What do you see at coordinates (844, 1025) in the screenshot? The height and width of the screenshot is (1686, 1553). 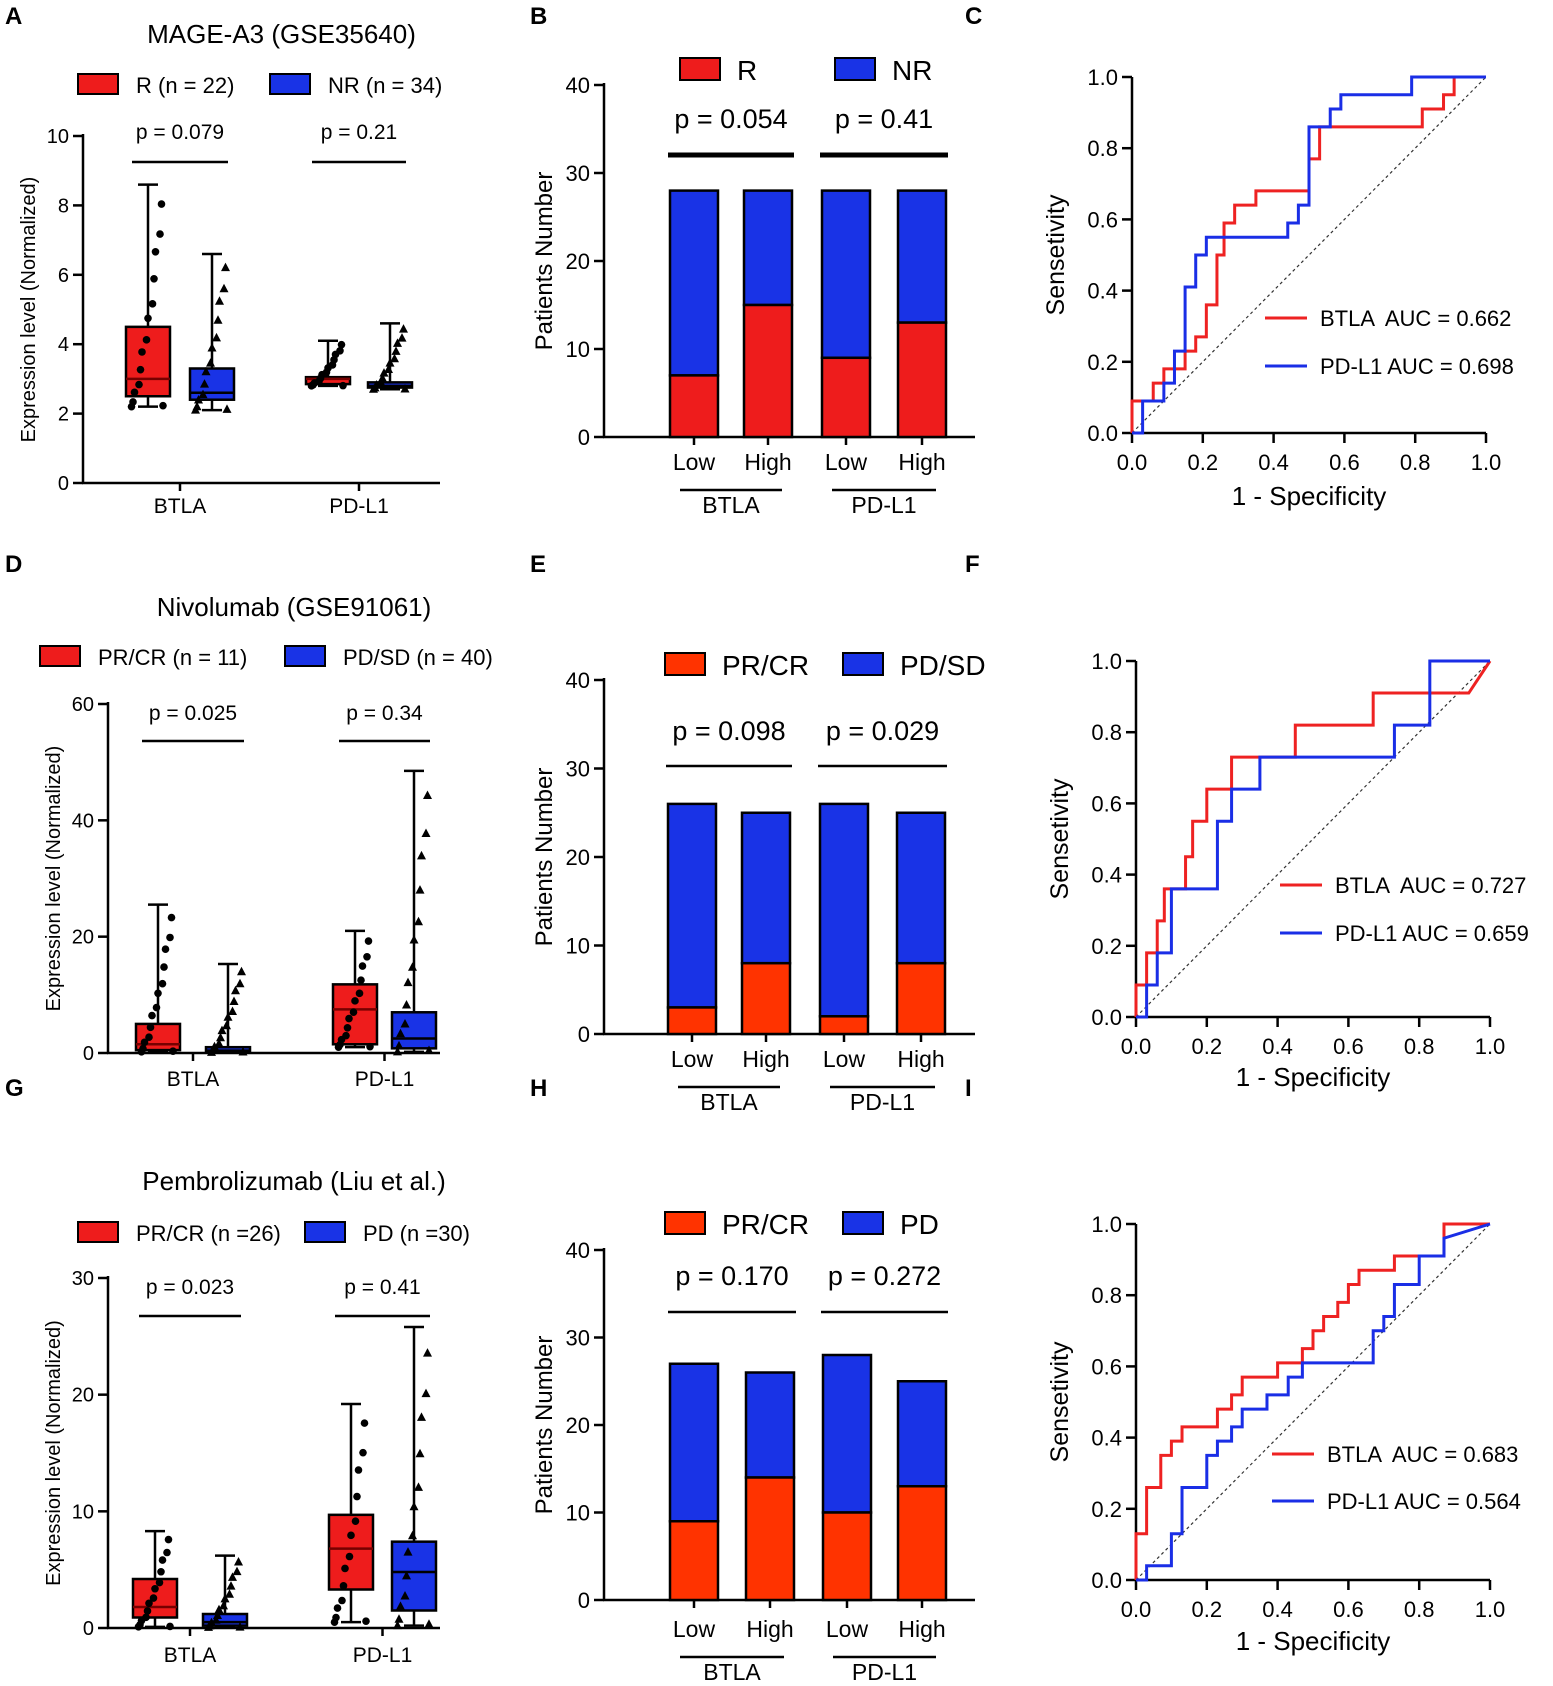 I see `bar-PR/CR-2` at bounding box center [844, 1025].